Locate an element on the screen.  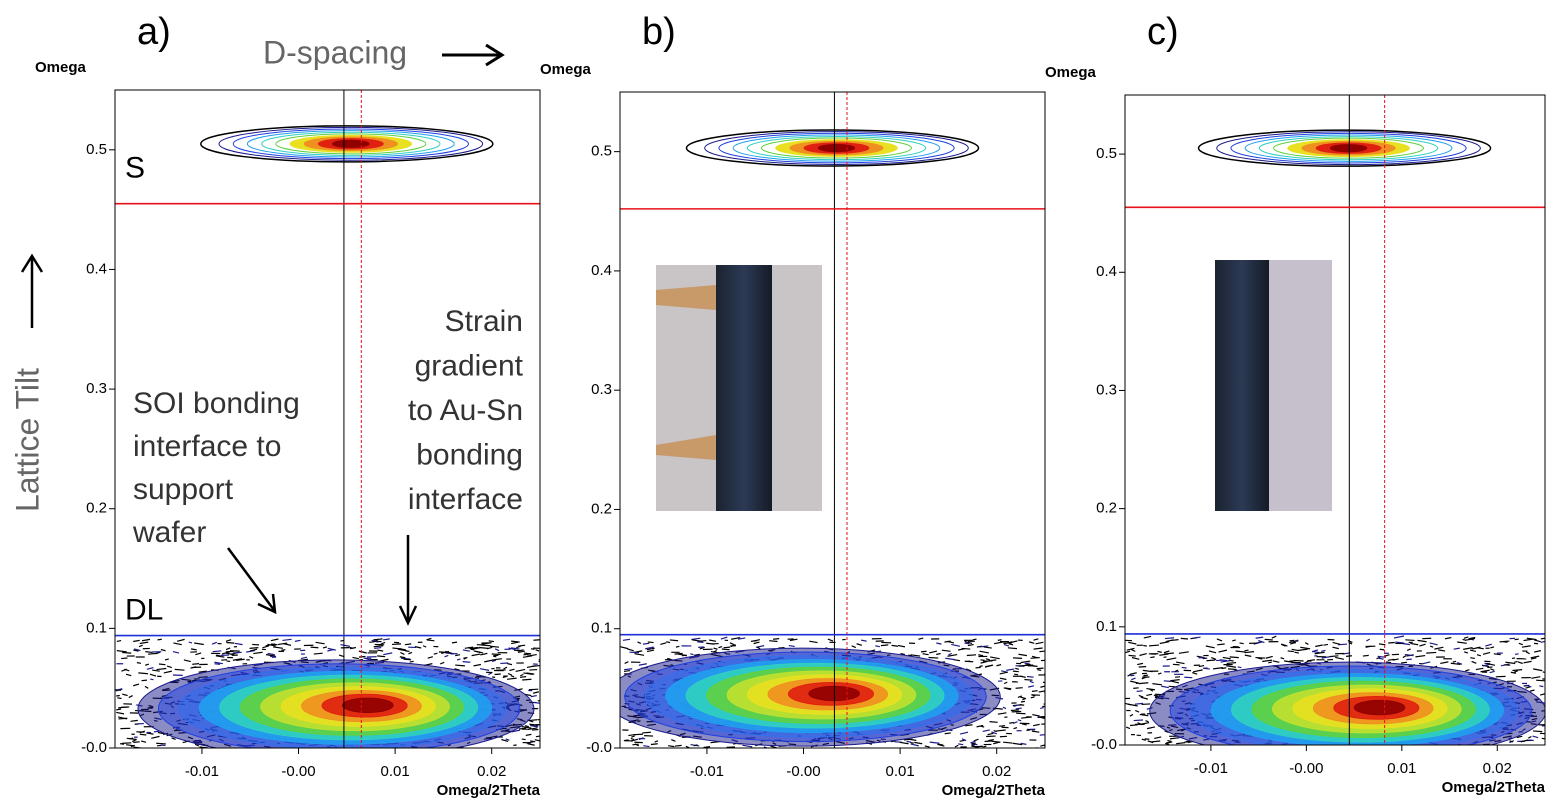
inset-photo is located at coordinates (1242, 385).